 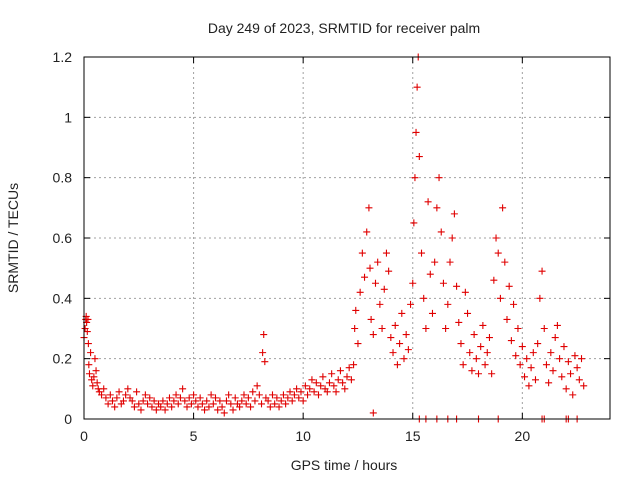 What do you see at coordinates (68, 117) in the screenshot?
I see `y-tick-label: 1` at bounding box center [68, 117].